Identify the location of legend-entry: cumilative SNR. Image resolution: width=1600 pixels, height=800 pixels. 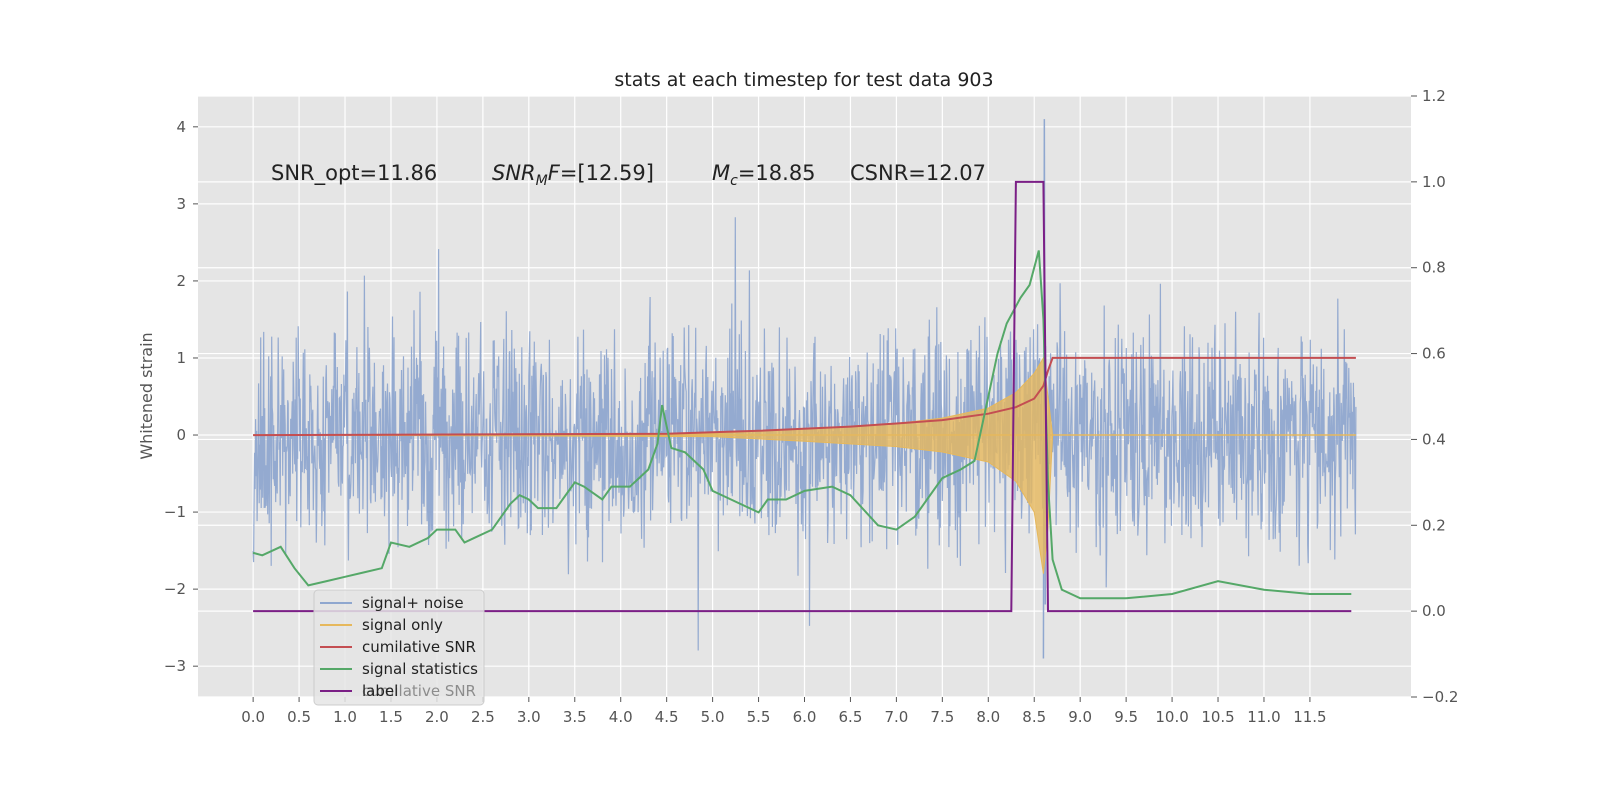
(419, 647).